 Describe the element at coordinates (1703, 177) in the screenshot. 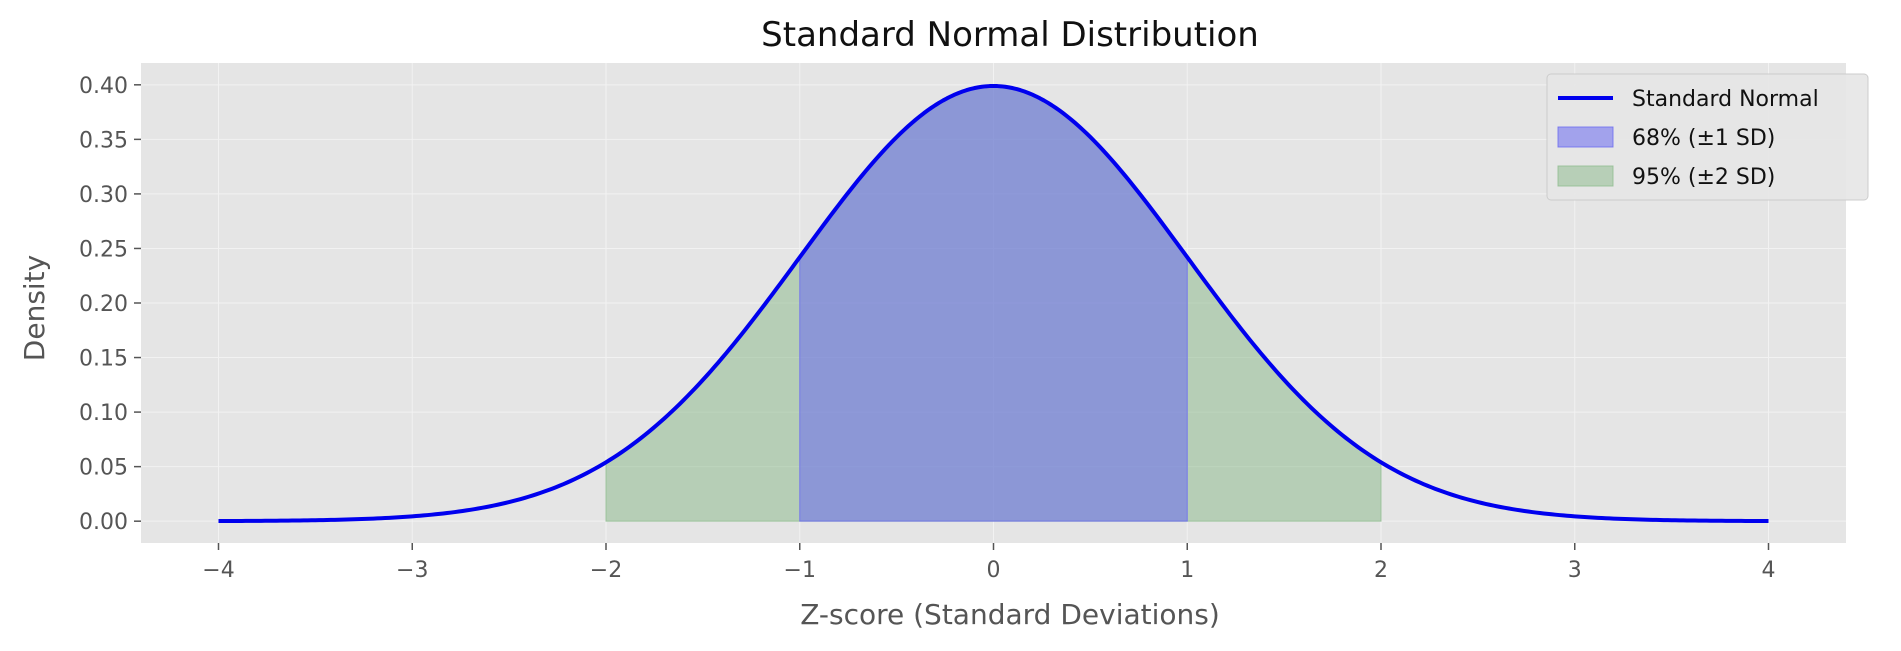

I see `legend-label: 95% (±2 SD)` at that location.